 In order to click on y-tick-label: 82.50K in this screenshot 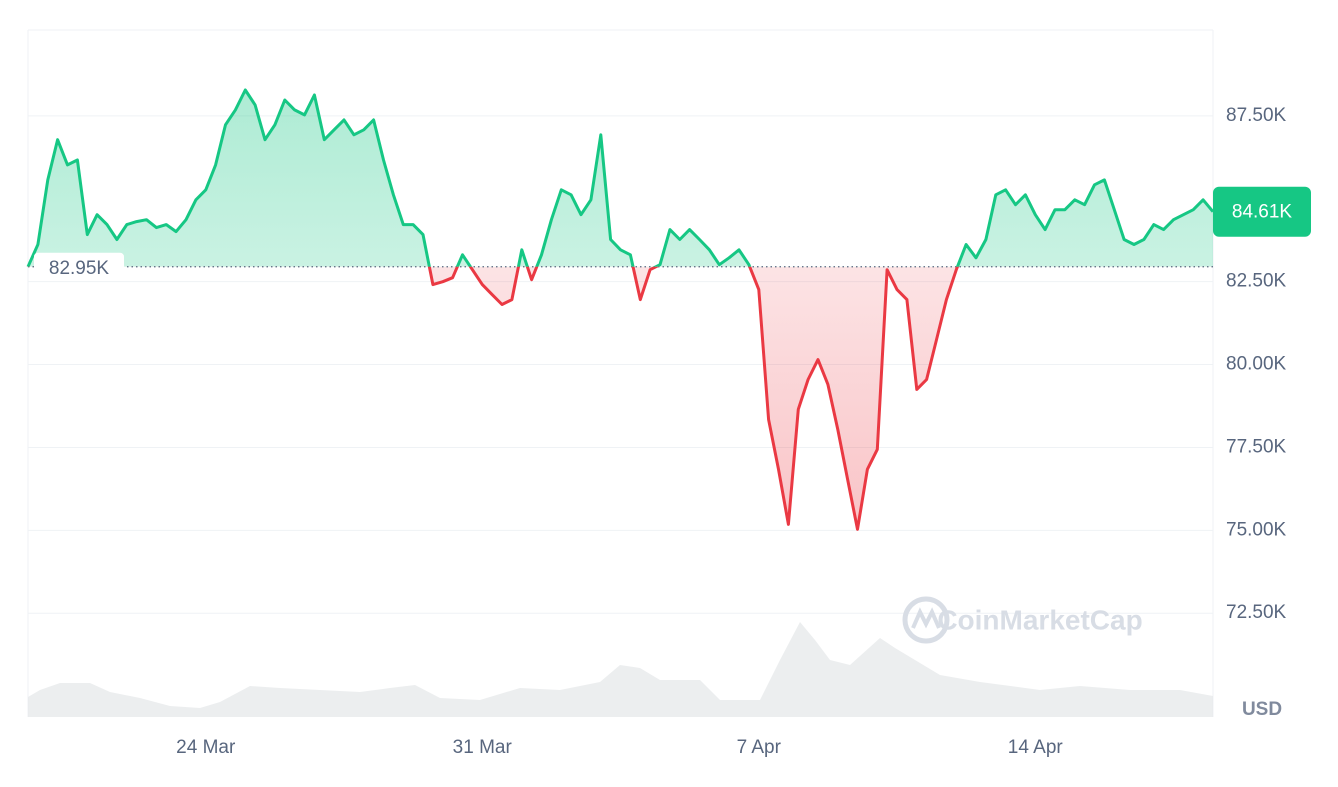, I will do `click(1256, 281)`.